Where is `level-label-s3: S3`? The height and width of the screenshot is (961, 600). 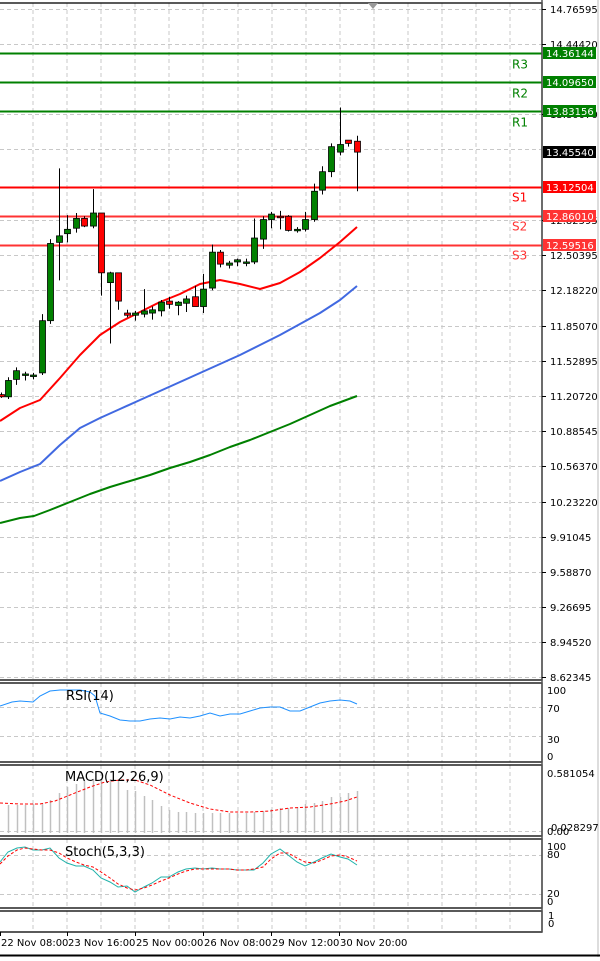 level-label-s3: S3 is located at coordinates (519, 256).